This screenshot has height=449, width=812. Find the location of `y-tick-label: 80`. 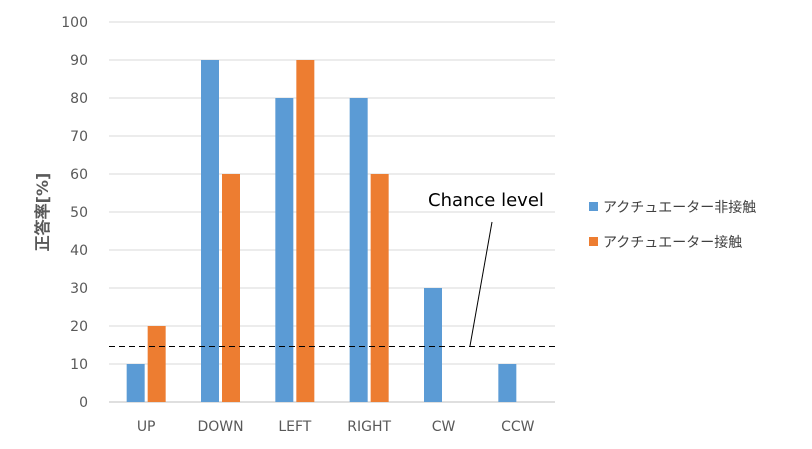

y-tick-label: 80 is located at coordinates (79, 99).